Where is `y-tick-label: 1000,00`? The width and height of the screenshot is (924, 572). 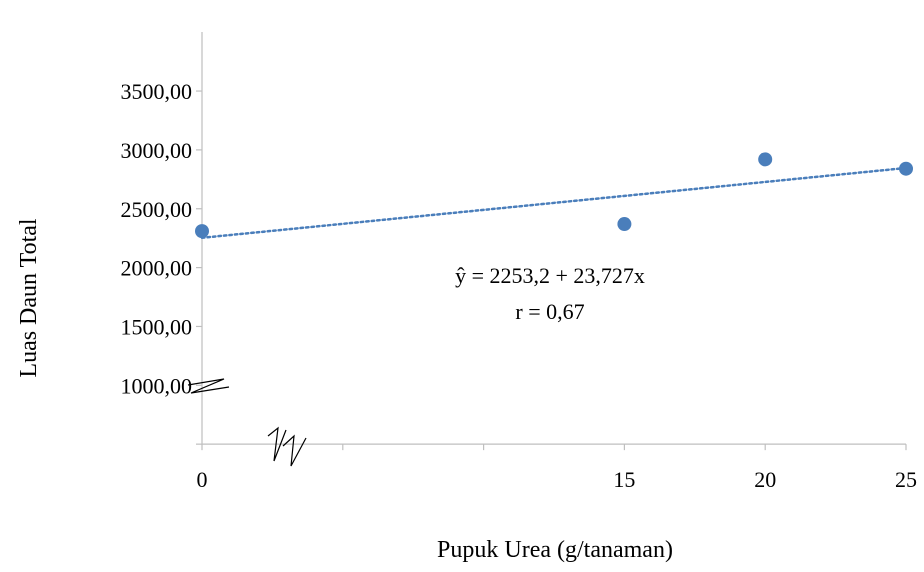 y-tick-label: 1000,00 is located at coordinates (157, 385).